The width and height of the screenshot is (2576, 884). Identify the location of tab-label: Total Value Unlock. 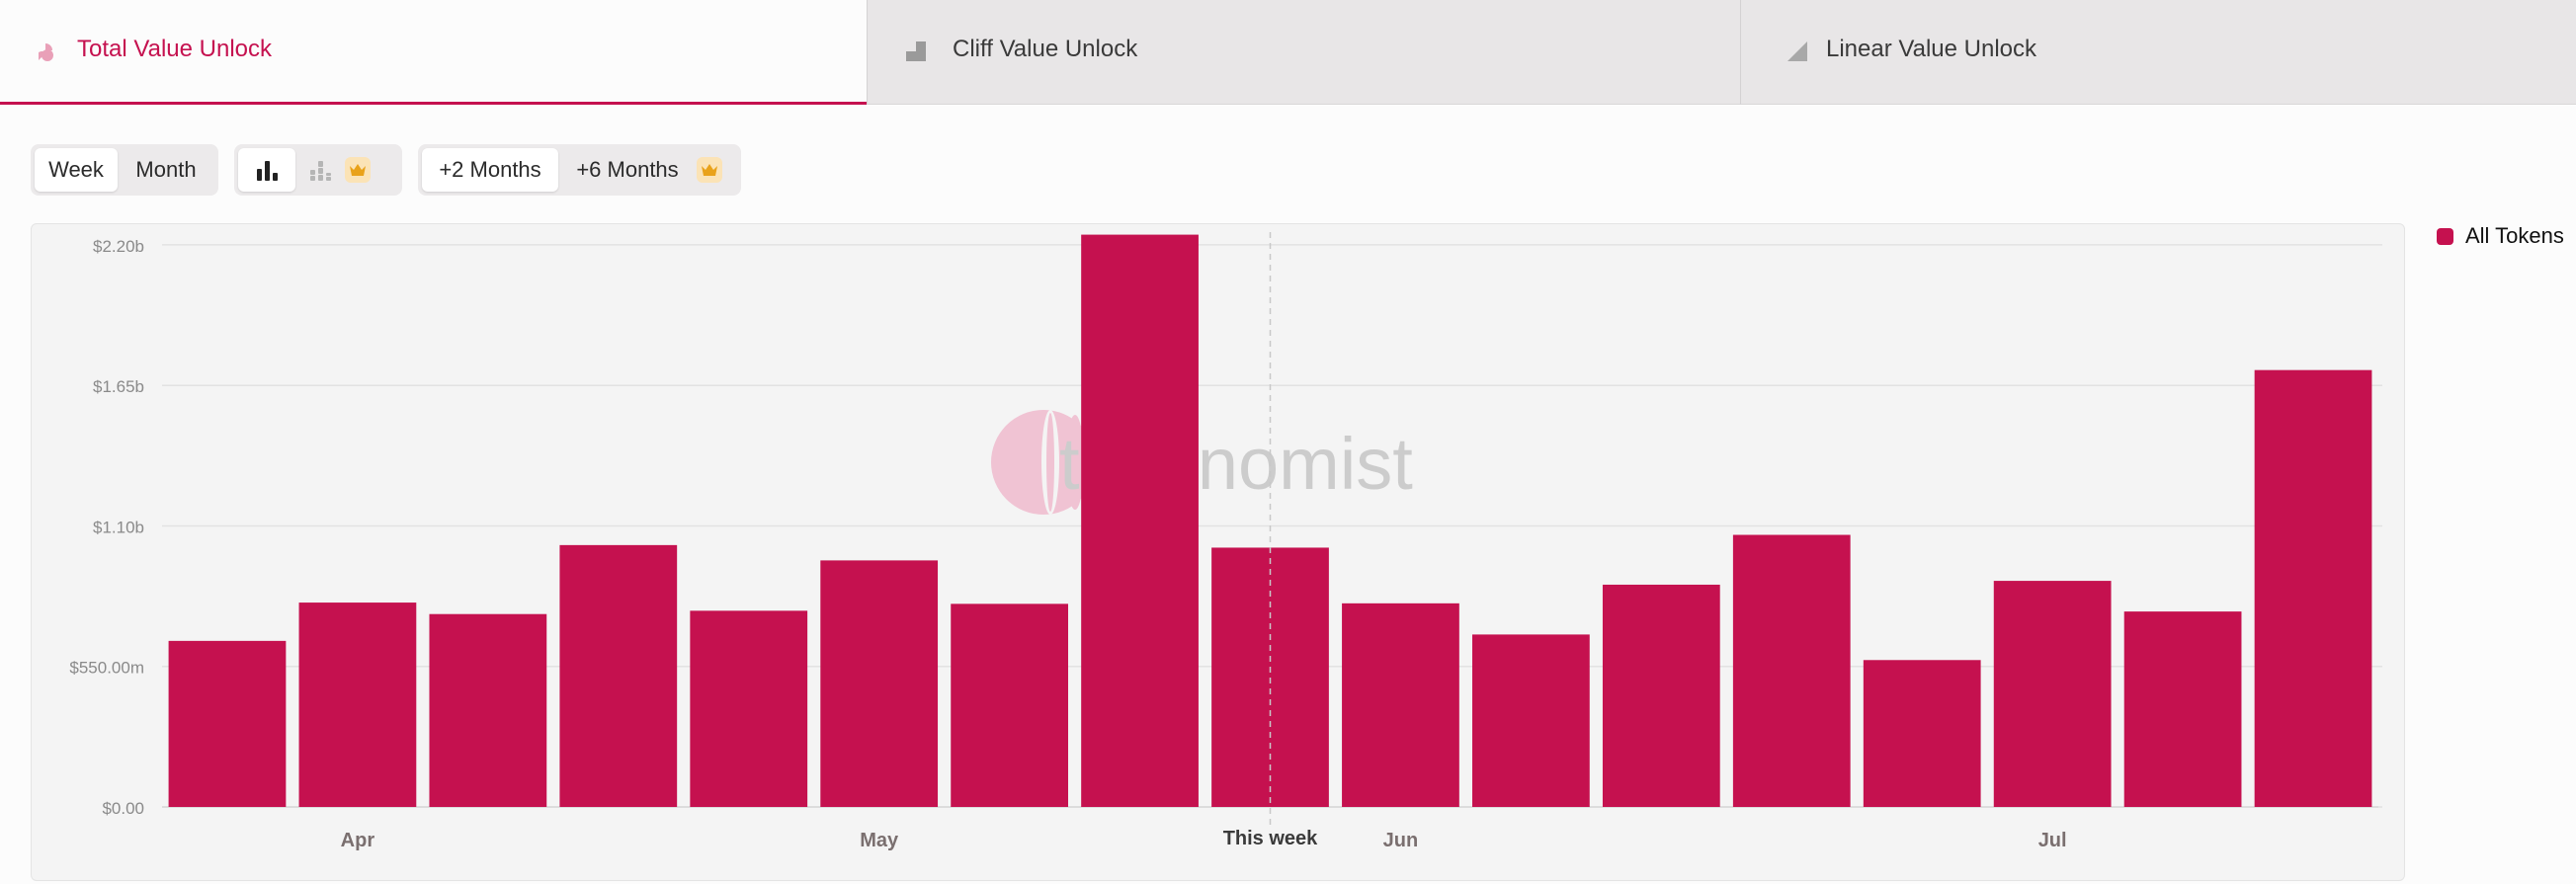
(174, 49).